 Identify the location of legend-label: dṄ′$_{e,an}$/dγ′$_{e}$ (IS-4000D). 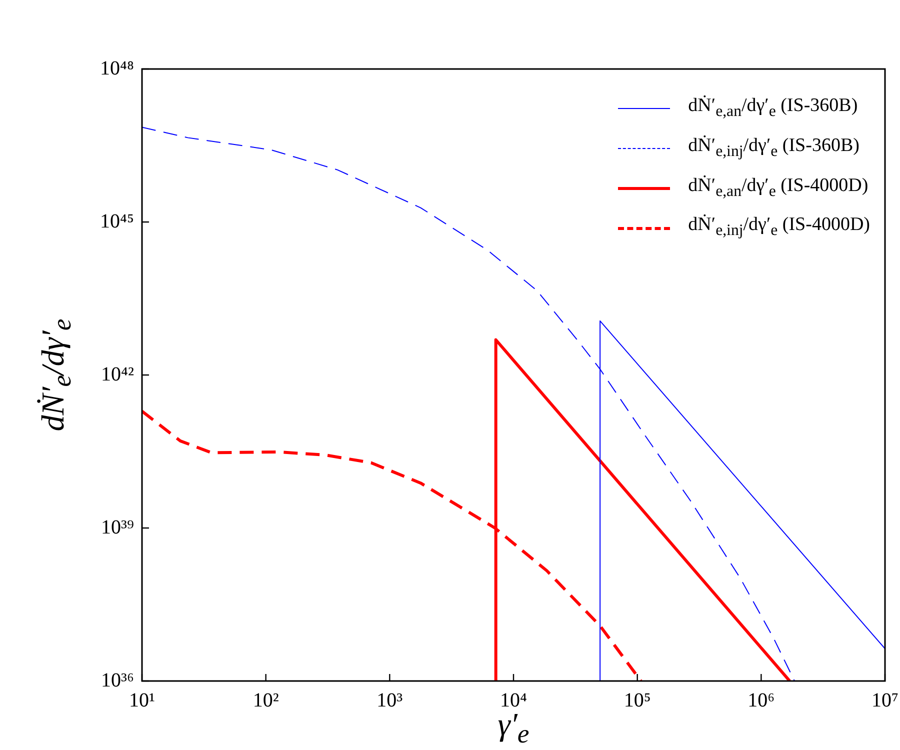
(778, 188).